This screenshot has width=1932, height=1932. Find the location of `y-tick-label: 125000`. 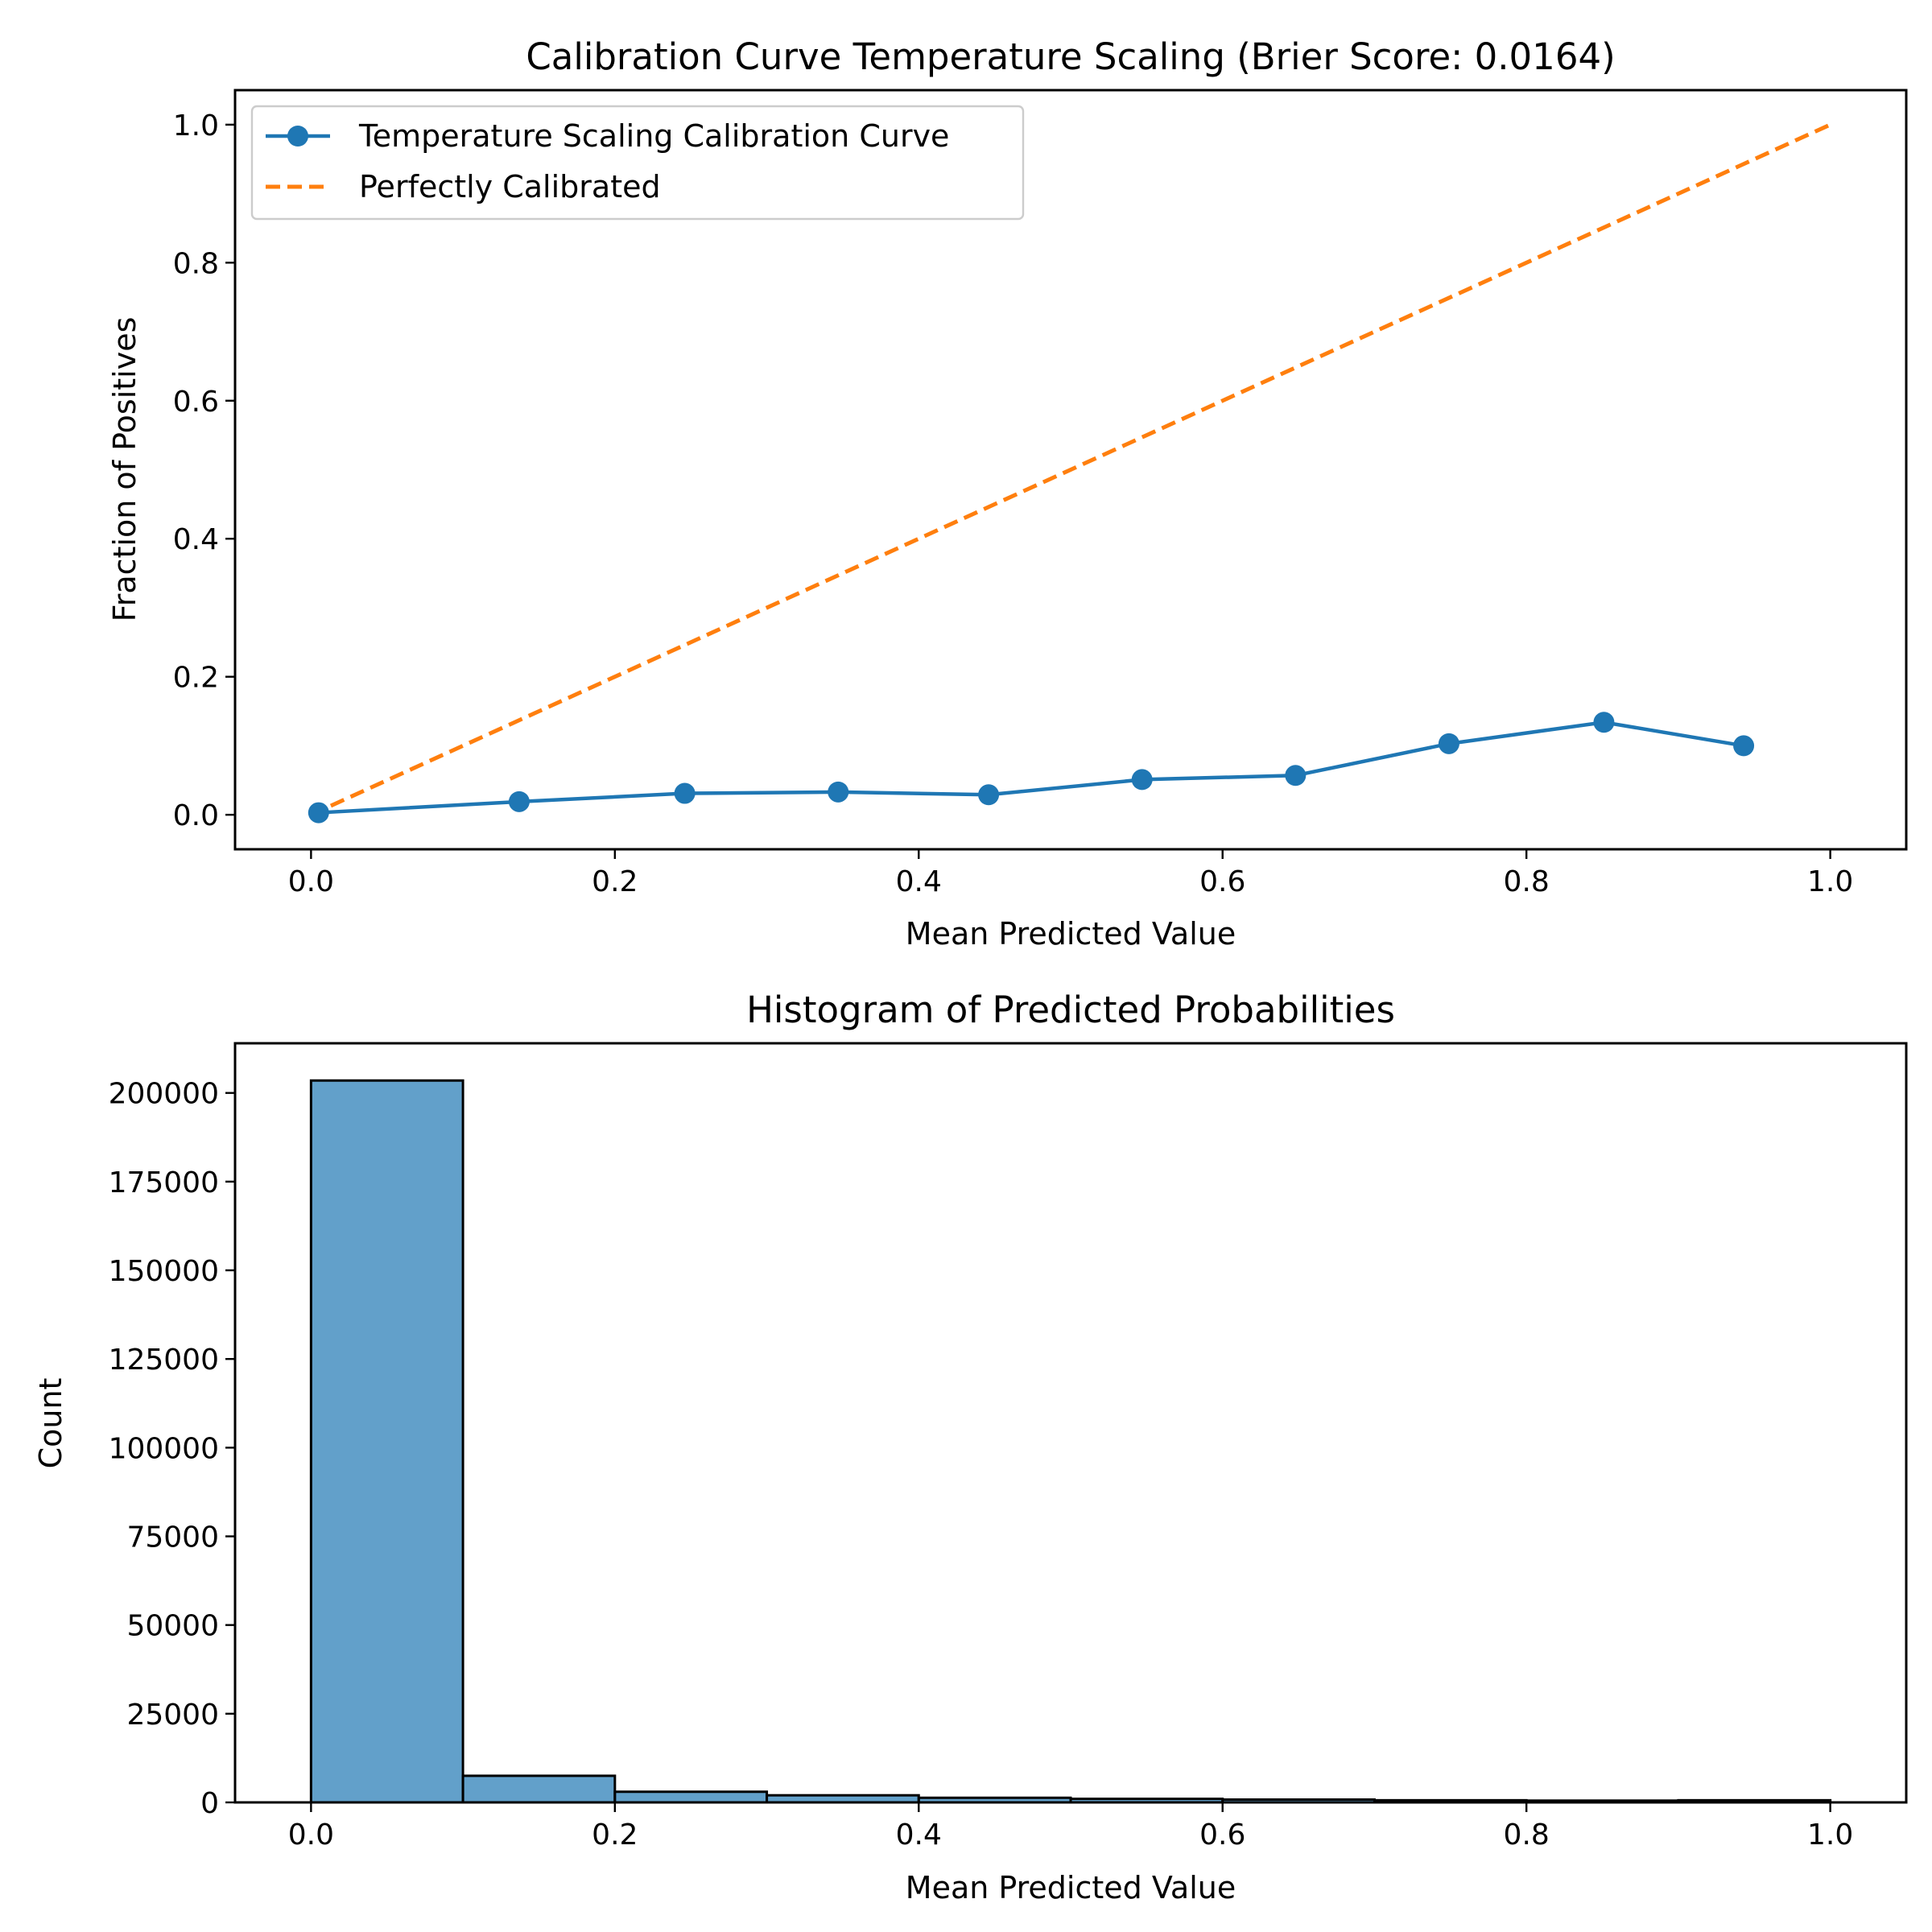

y-tick-label: 125000 is located at coordinates (164, 1360).